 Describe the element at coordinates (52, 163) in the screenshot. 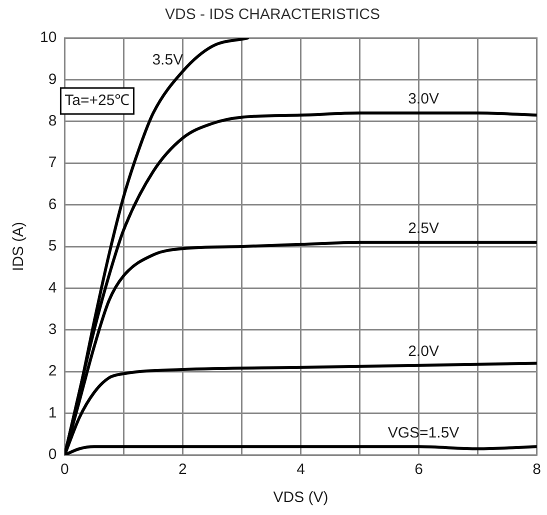

I see `y-tick-label: 7` at that location.